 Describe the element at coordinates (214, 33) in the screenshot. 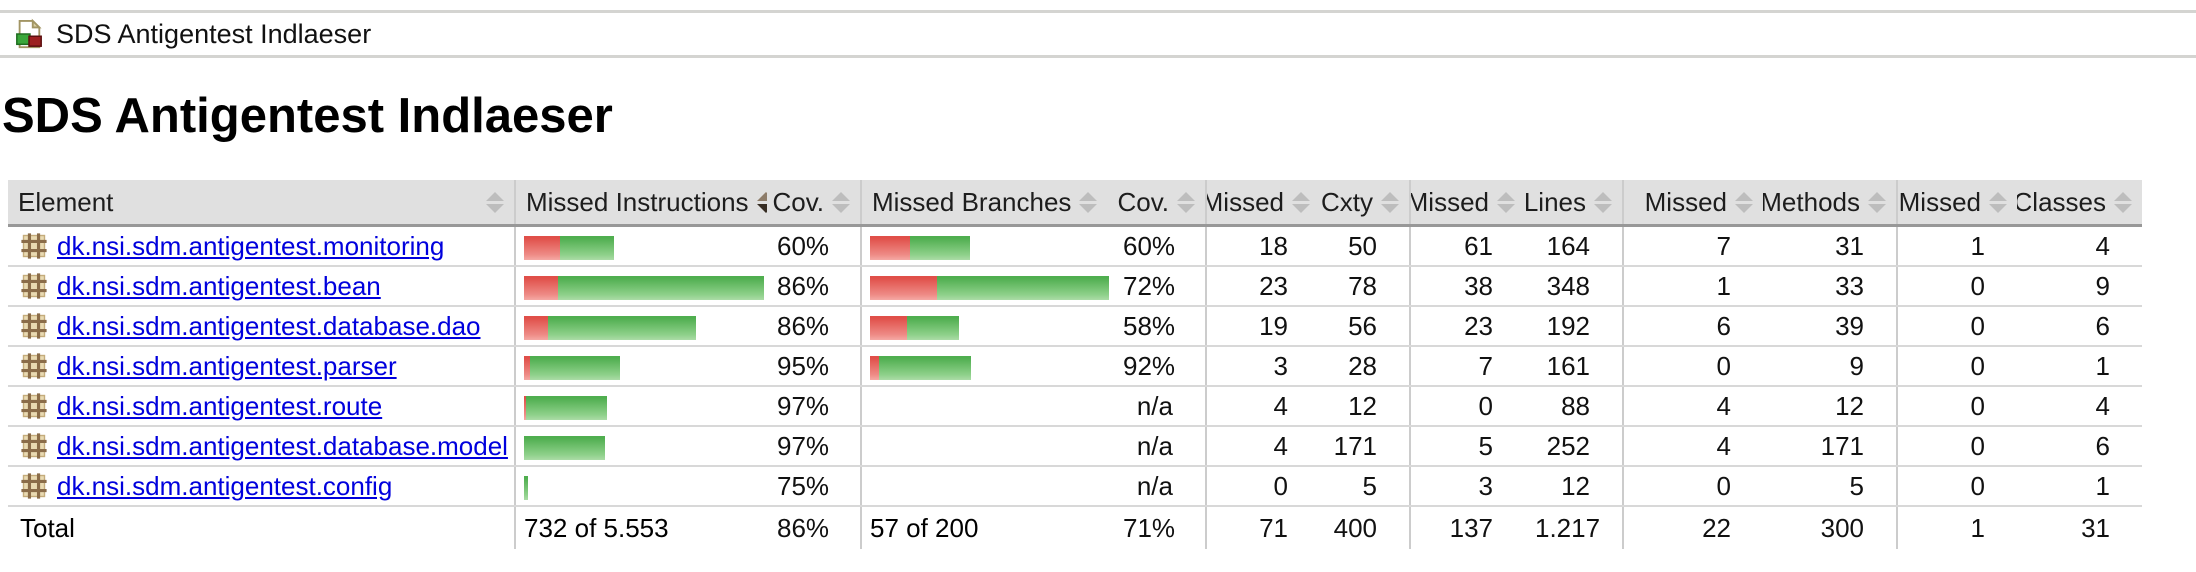

I see `breadcrumb-title: SDS Antigentest Indlaeser` at that location.